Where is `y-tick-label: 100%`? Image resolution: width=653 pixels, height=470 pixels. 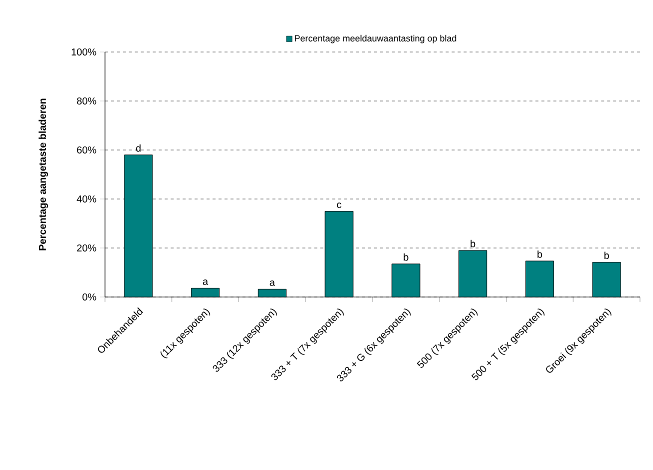
y-tick-label: 100% is located at coordinates (84, 52).